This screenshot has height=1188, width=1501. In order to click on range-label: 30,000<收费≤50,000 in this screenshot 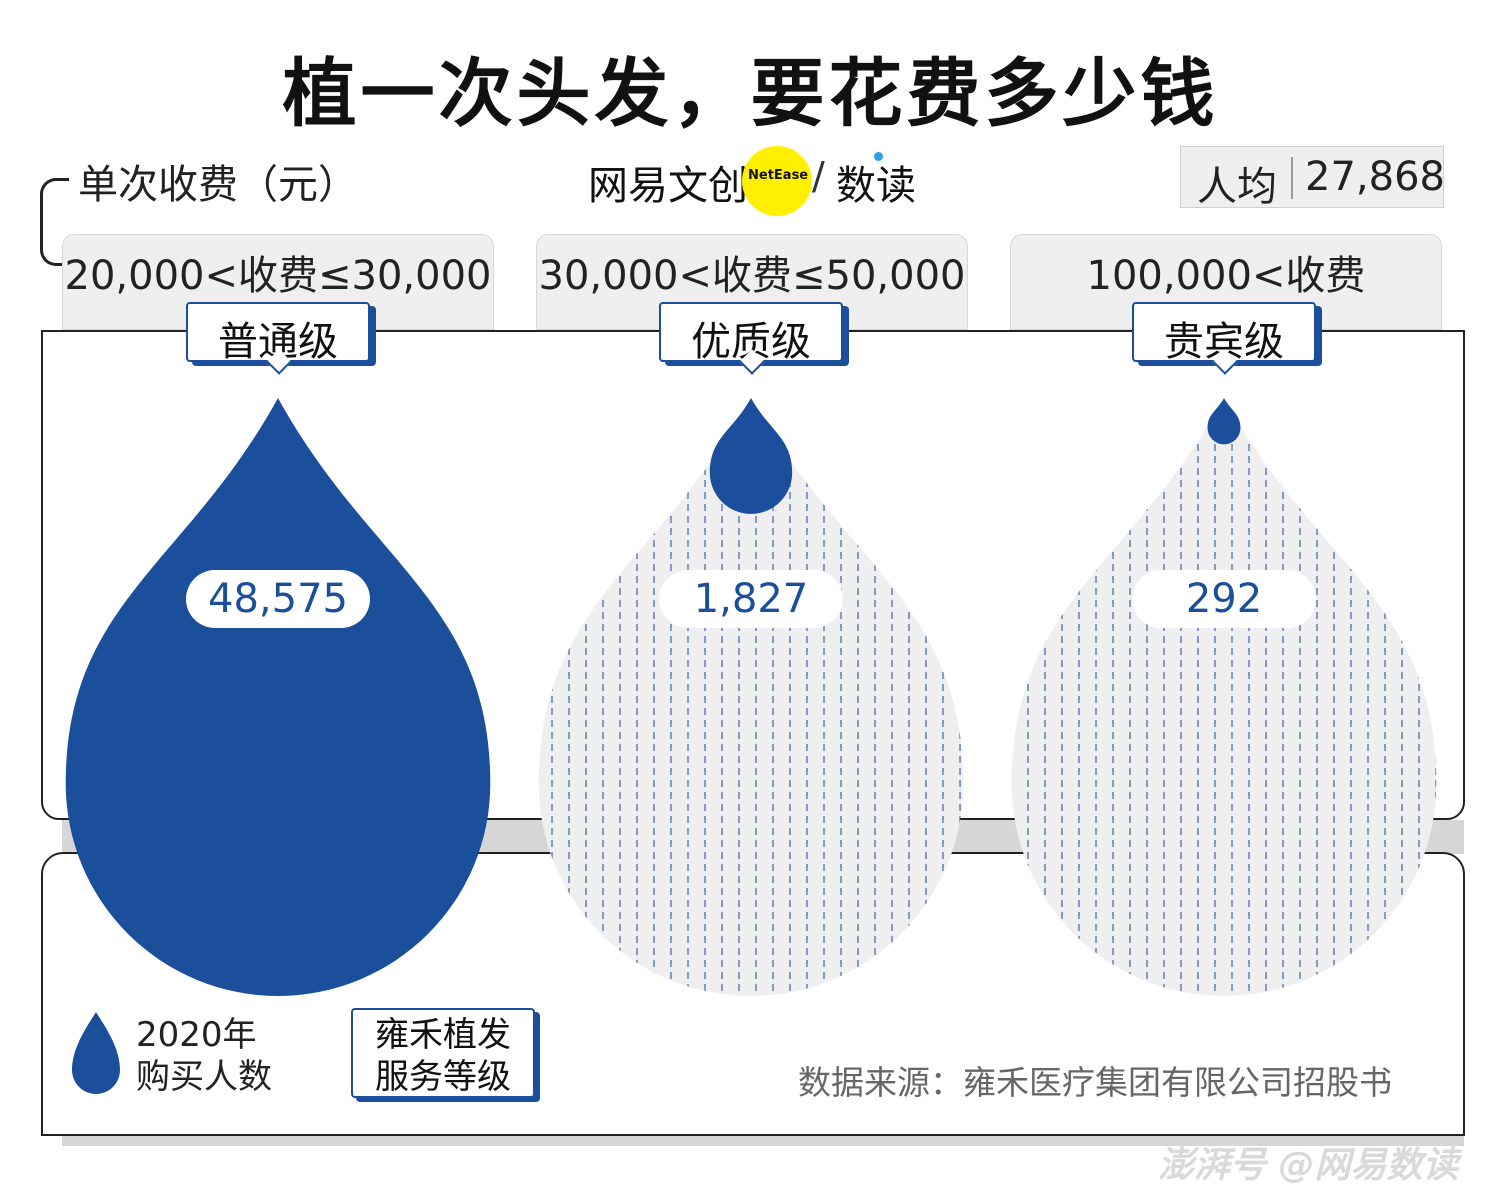, I will do `click(752, 276)`.